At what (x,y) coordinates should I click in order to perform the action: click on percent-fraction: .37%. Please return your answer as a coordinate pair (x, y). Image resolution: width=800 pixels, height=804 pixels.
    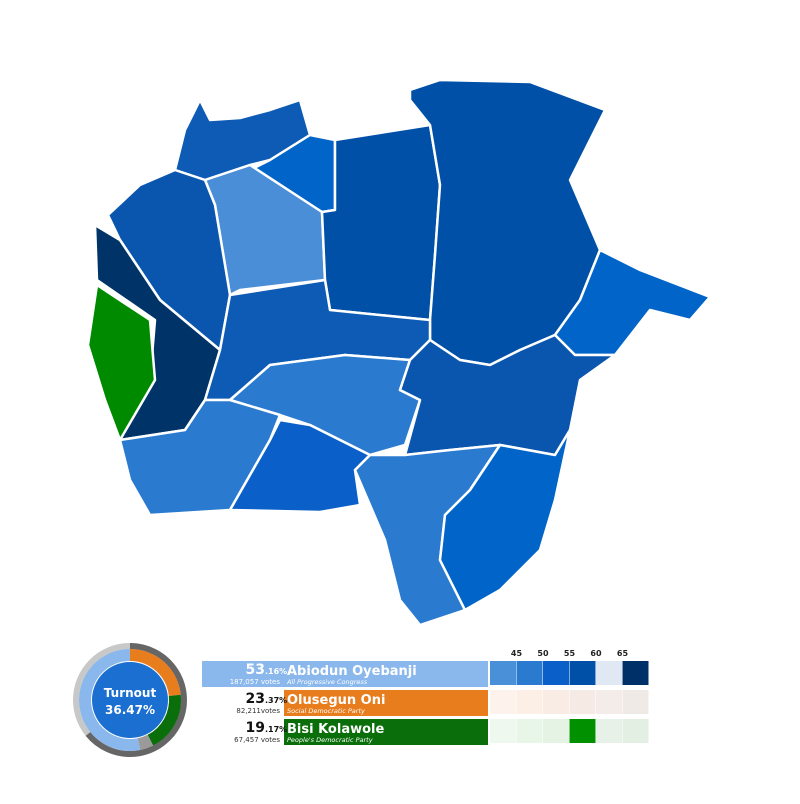
    Looking at the image, I should click on (276, 700).